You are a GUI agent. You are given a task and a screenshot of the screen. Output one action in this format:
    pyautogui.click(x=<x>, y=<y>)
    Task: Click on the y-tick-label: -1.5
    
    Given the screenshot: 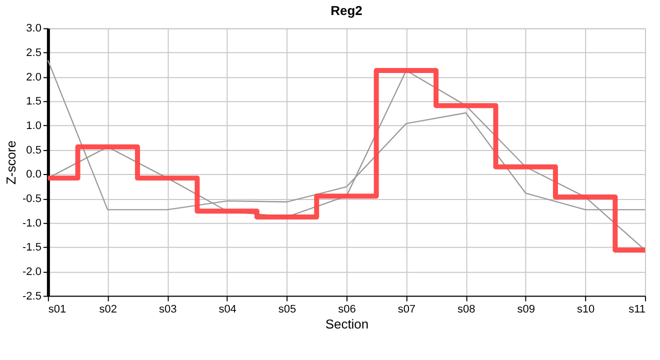 What is the action you would take?
    pyautogui.click(x=32, y=248)
    